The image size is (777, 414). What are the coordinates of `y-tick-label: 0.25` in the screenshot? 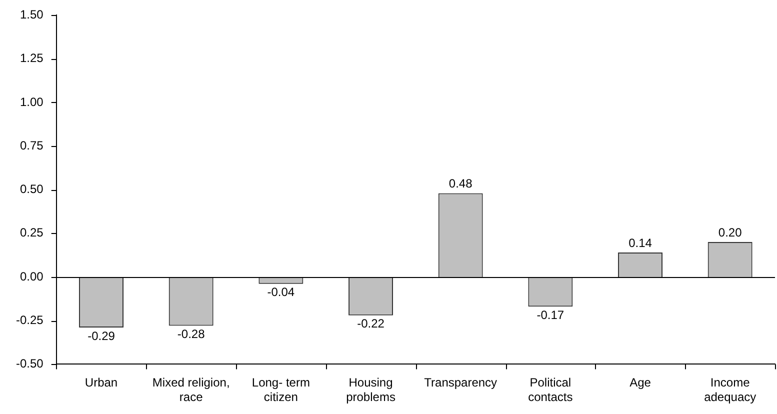 It's located at (32, 233).